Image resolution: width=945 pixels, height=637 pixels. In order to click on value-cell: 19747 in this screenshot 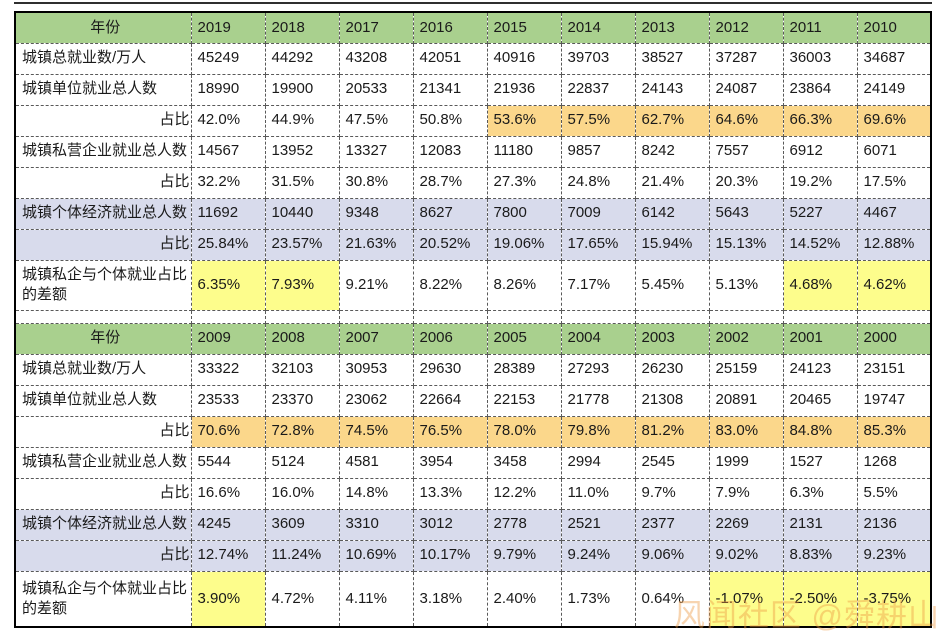, I will do `click(894, 400)`.